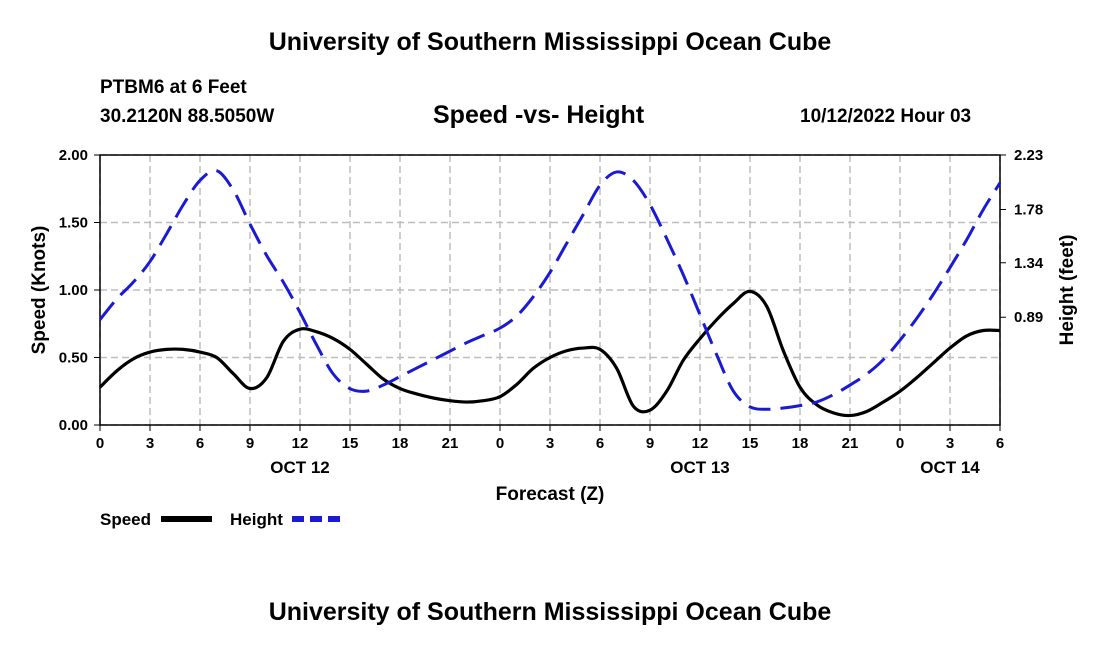 The width and height of the screenshot is (1100, 650). I want to click on legend-speed-label: Speed, so click(125, 519).